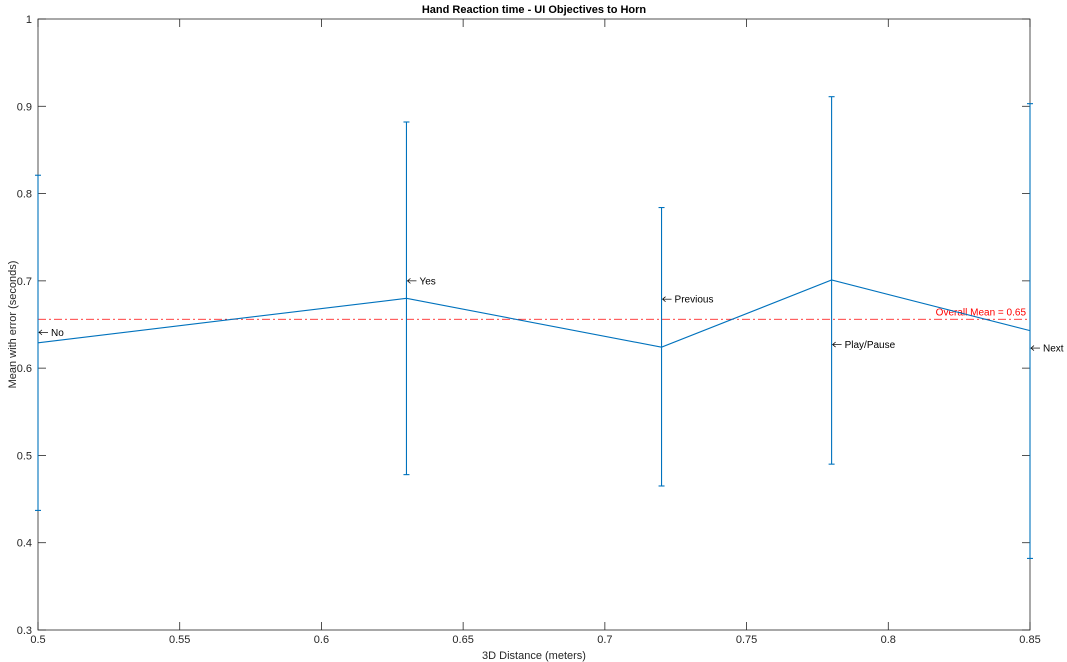  What do you see at coordinates (1053, 349) in the screenshot?
I see `point-label: Next` at bounding box center [1053, 349].